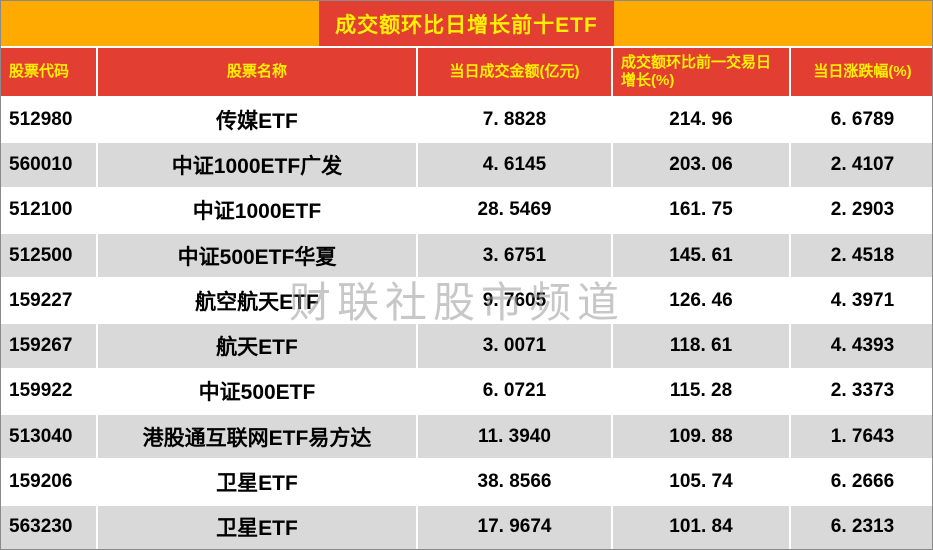 The image size is (933, 550). What do you see at coordinates (257, 255) in the screenshot?
I see `cell-name: 中证500ETF华夏` at bounding box center [257, 255].